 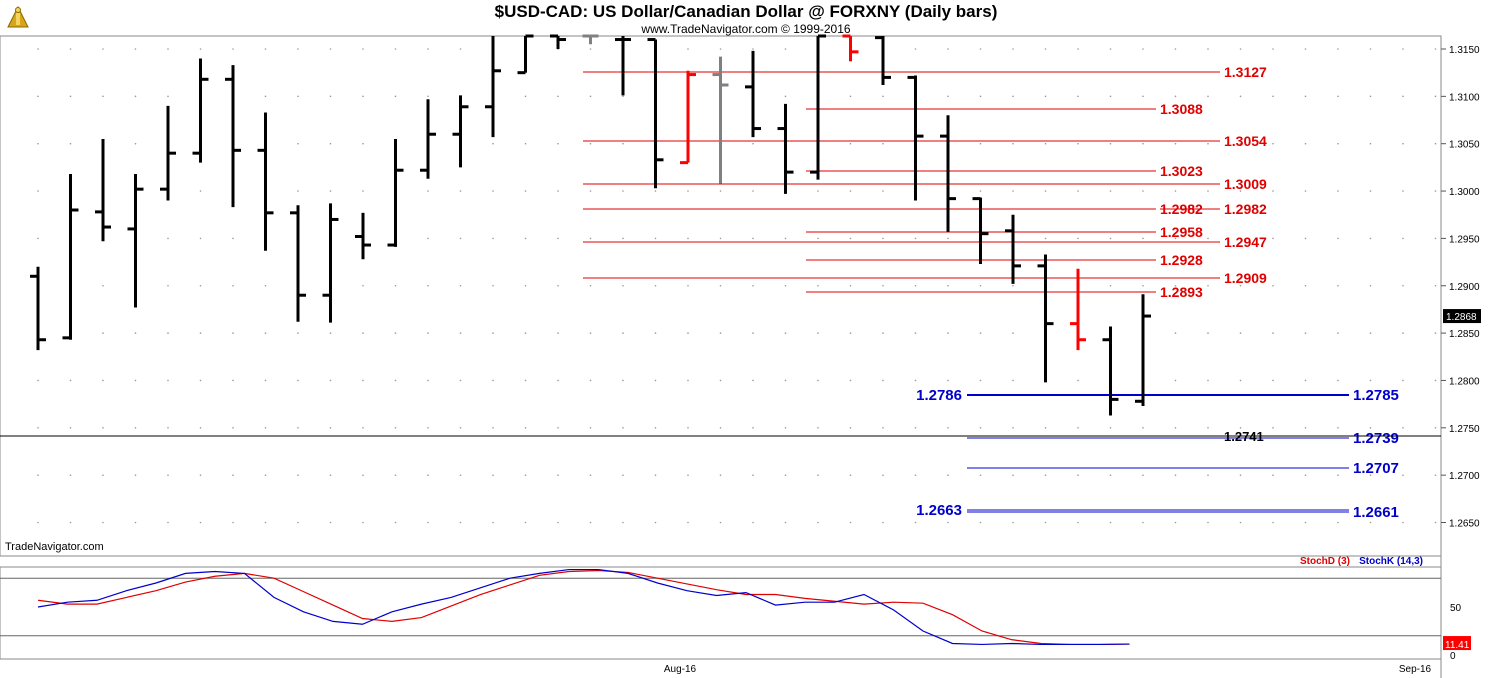 I want to click on resistance-label: 1.2958, so click(x=1181, y=232).